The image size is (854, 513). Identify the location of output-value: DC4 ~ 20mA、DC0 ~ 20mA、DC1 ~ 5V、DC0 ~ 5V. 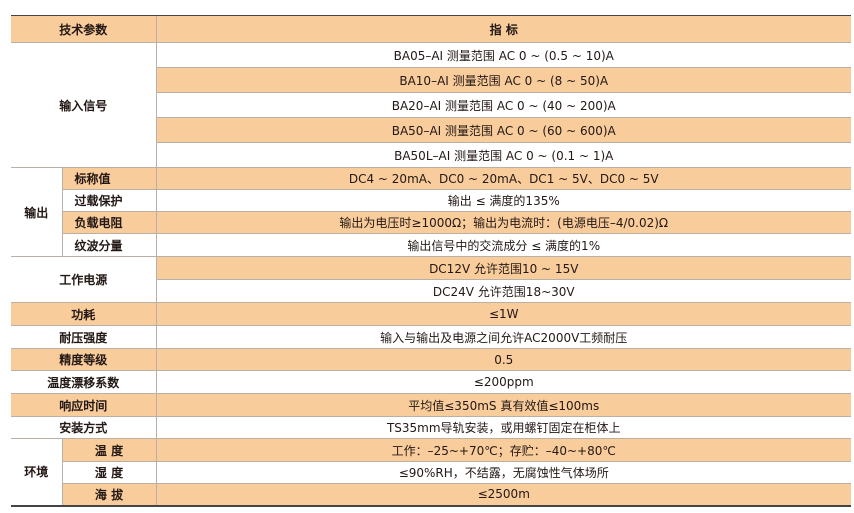
(503, 178).